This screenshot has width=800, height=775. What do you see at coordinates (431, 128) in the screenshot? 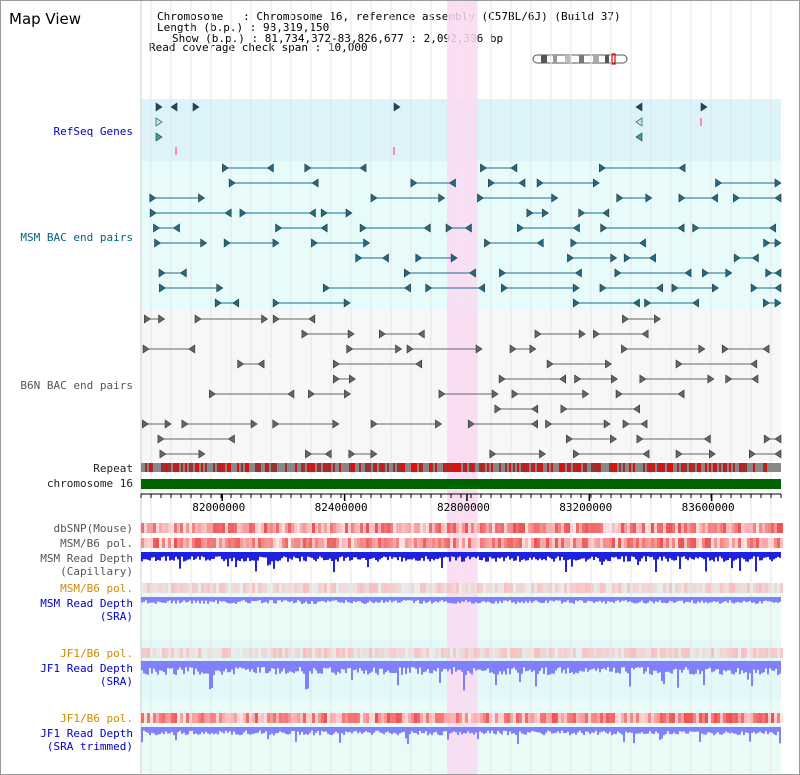
I see `refseq-genes-track` at bounding box center [431, 128].